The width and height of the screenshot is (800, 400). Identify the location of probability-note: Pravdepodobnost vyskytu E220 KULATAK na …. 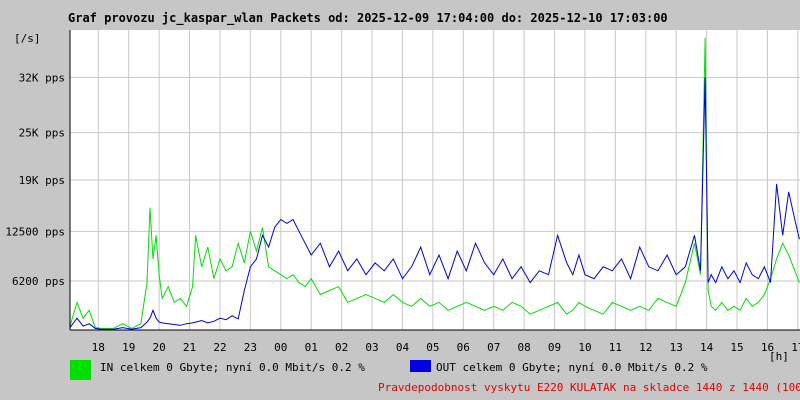
(589, 387).